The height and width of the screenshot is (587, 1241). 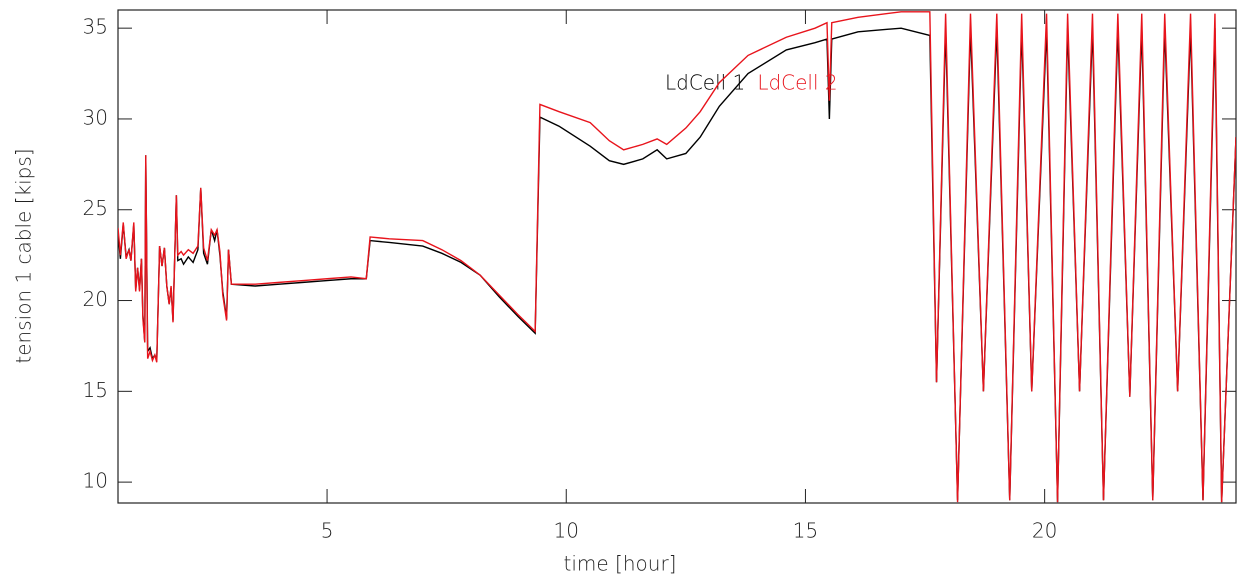 I want to click on legend-label: LdCell 1, so click(x=705, y=83).